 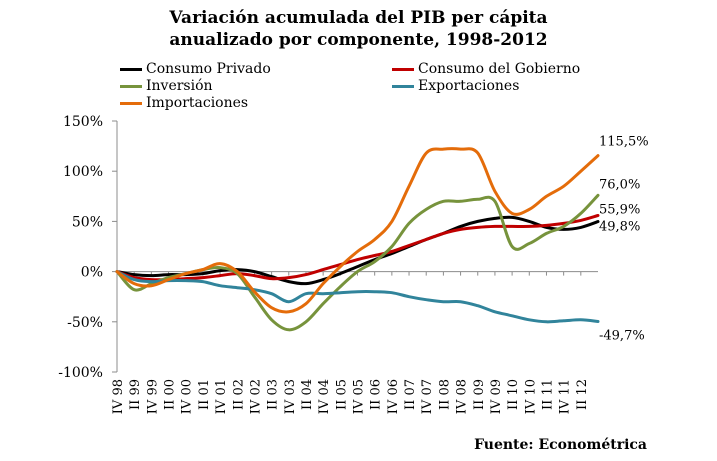 I want to click on x-tick-label: II 09, so click(x=479, y=394).